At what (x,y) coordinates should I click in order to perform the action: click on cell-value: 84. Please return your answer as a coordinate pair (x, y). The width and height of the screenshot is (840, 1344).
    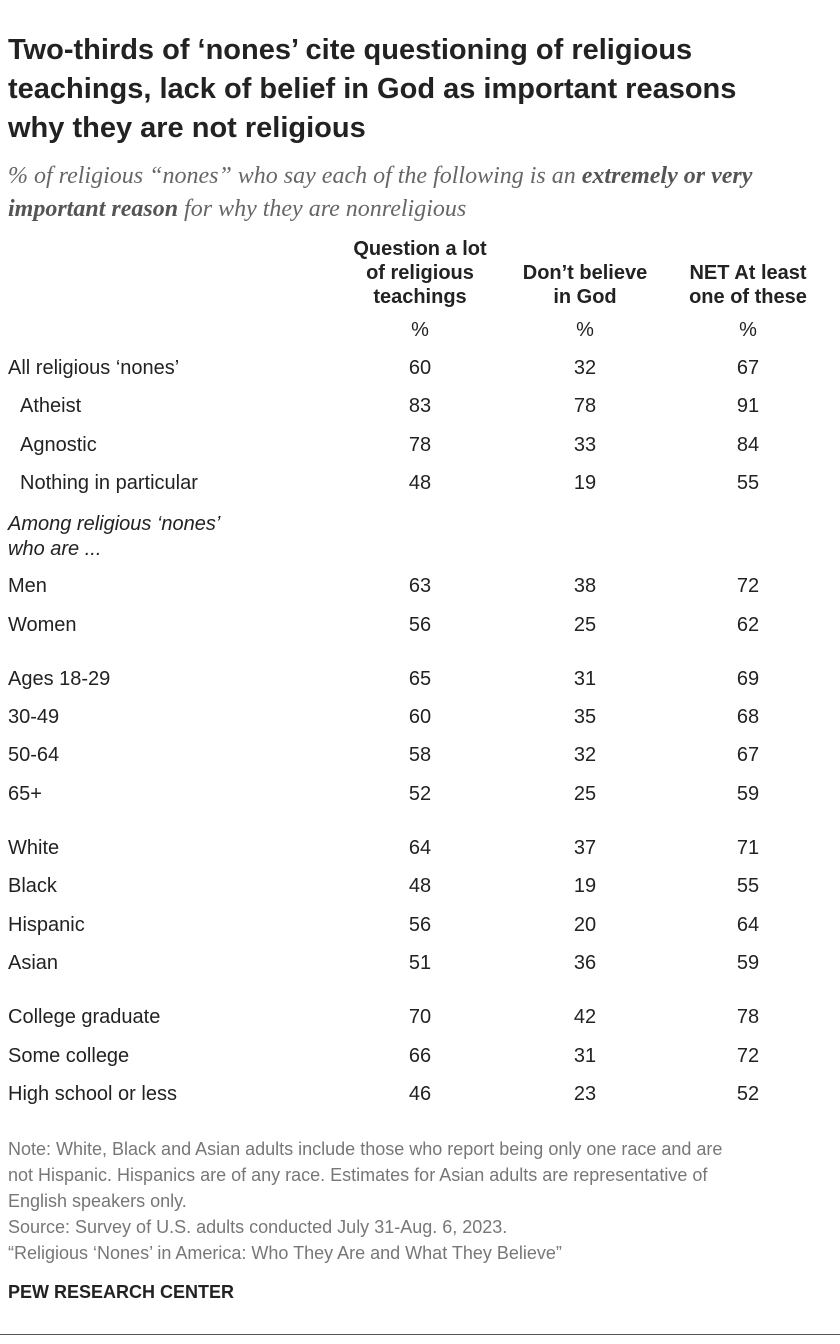
    Looking at the image, I should click on (748, 444).